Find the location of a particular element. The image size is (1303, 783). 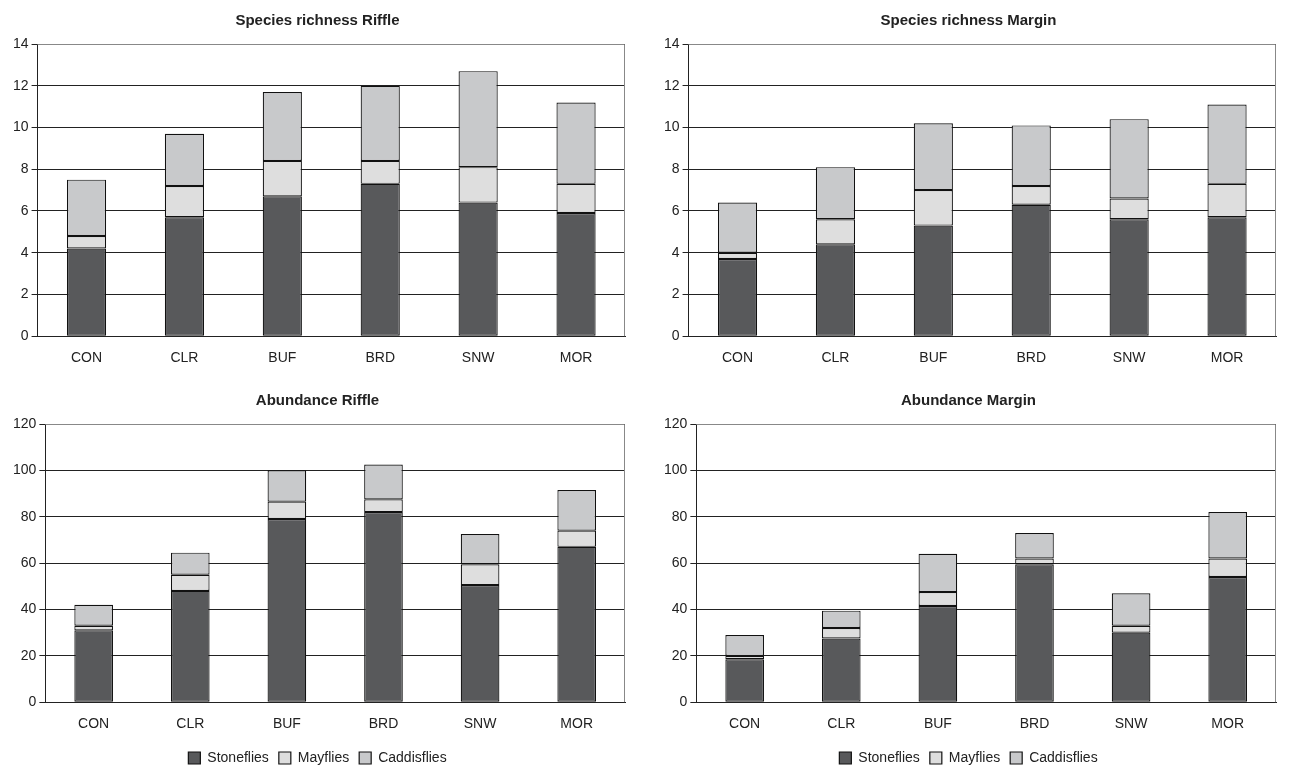

chart-title: Species richness Riffle is located at coordinates (317, 20).